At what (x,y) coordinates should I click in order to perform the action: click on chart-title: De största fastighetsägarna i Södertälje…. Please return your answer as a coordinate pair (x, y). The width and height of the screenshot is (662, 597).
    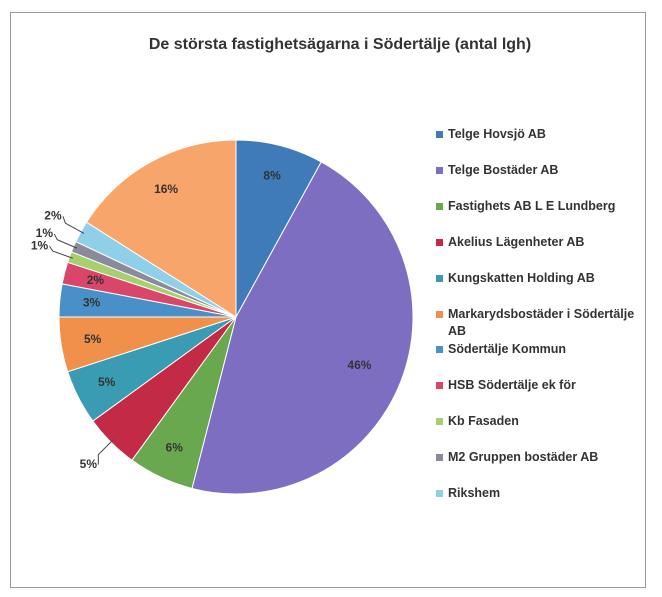
    Looking at the image, I should click on (340, 44).